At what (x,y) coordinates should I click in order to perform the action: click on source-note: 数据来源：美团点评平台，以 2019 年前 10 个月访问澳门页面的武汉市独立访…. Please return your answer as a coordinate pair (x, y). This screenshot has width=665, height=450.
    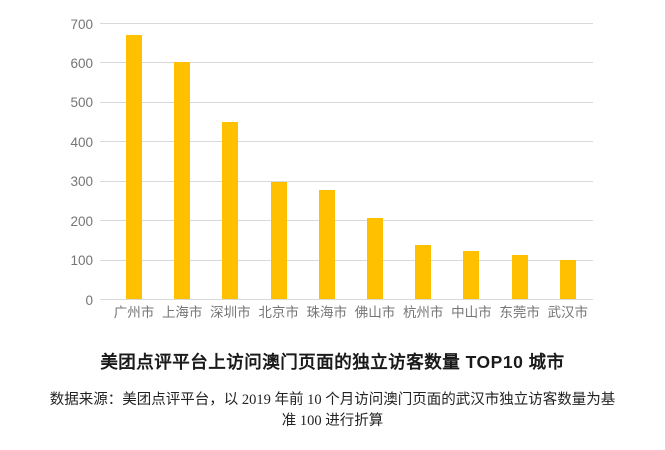
    Looking at the image, I should click on (332, 411).